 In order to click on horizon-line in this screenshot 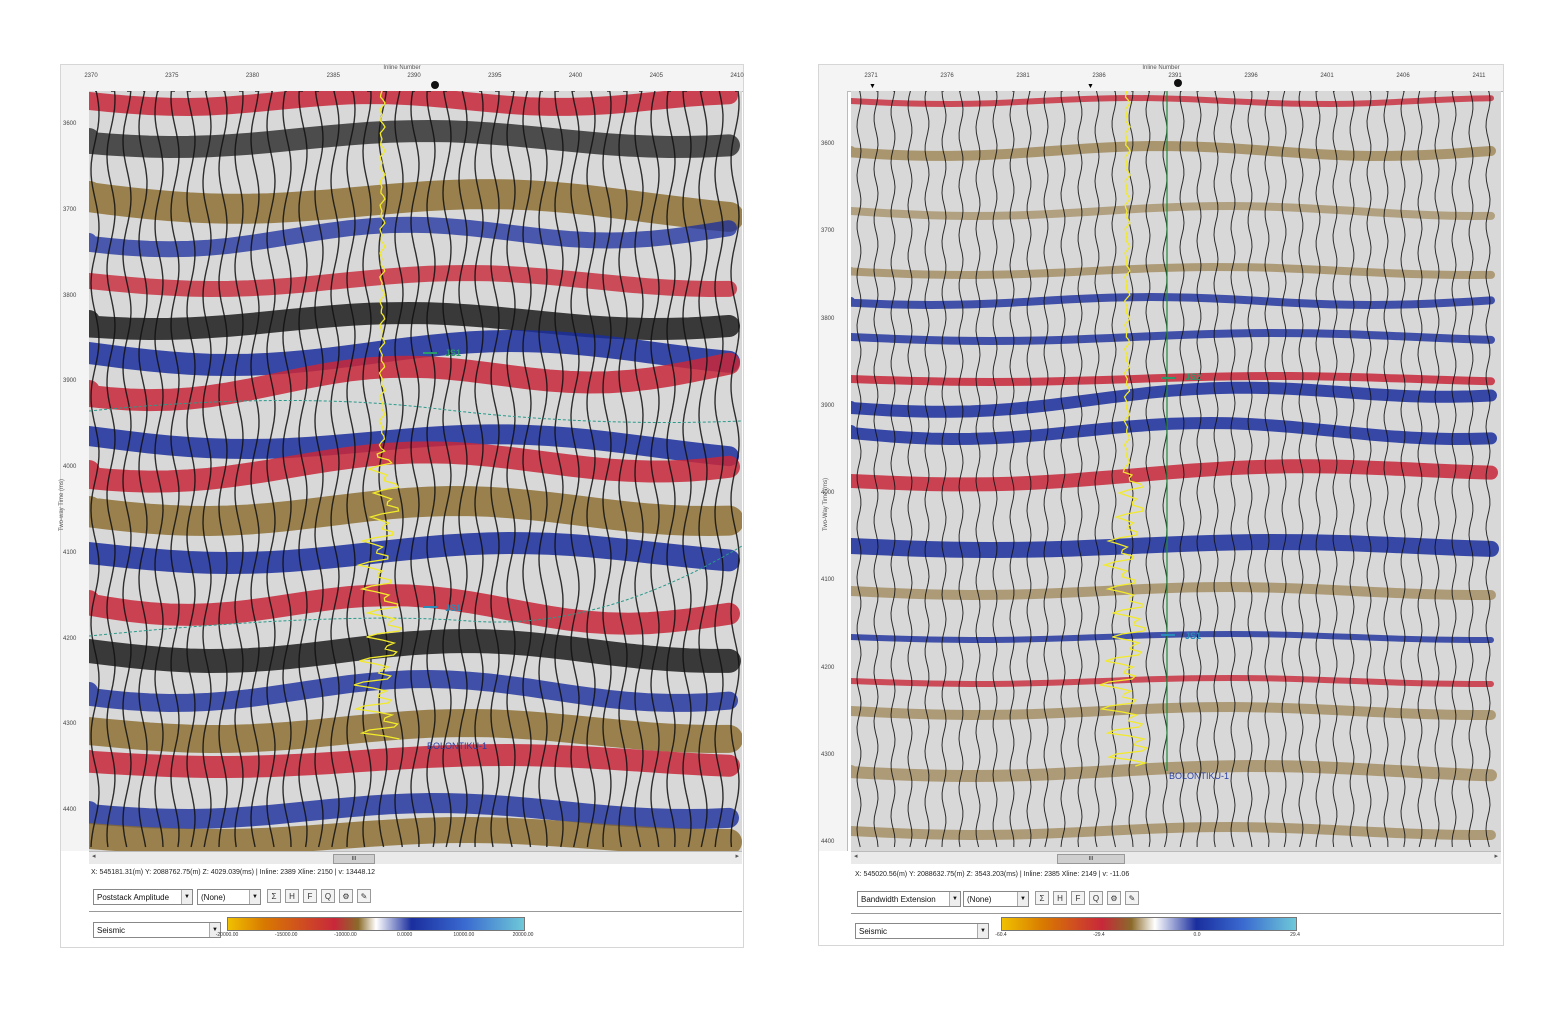, I will do `click(415, 591)`.